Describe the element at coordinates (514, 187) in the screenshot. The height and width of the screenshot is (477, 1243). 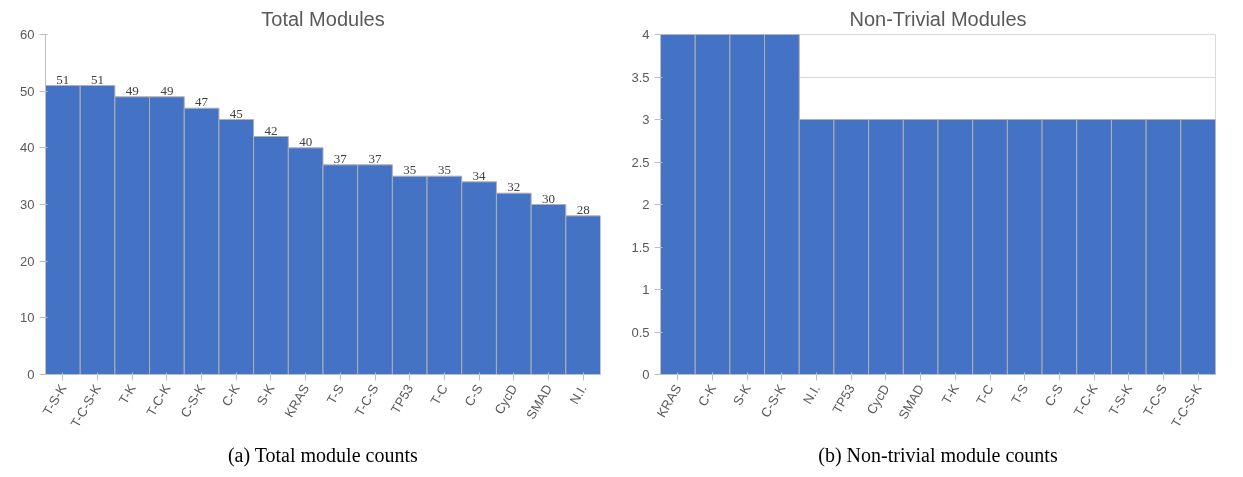
I see `data-label: 32` at that location.